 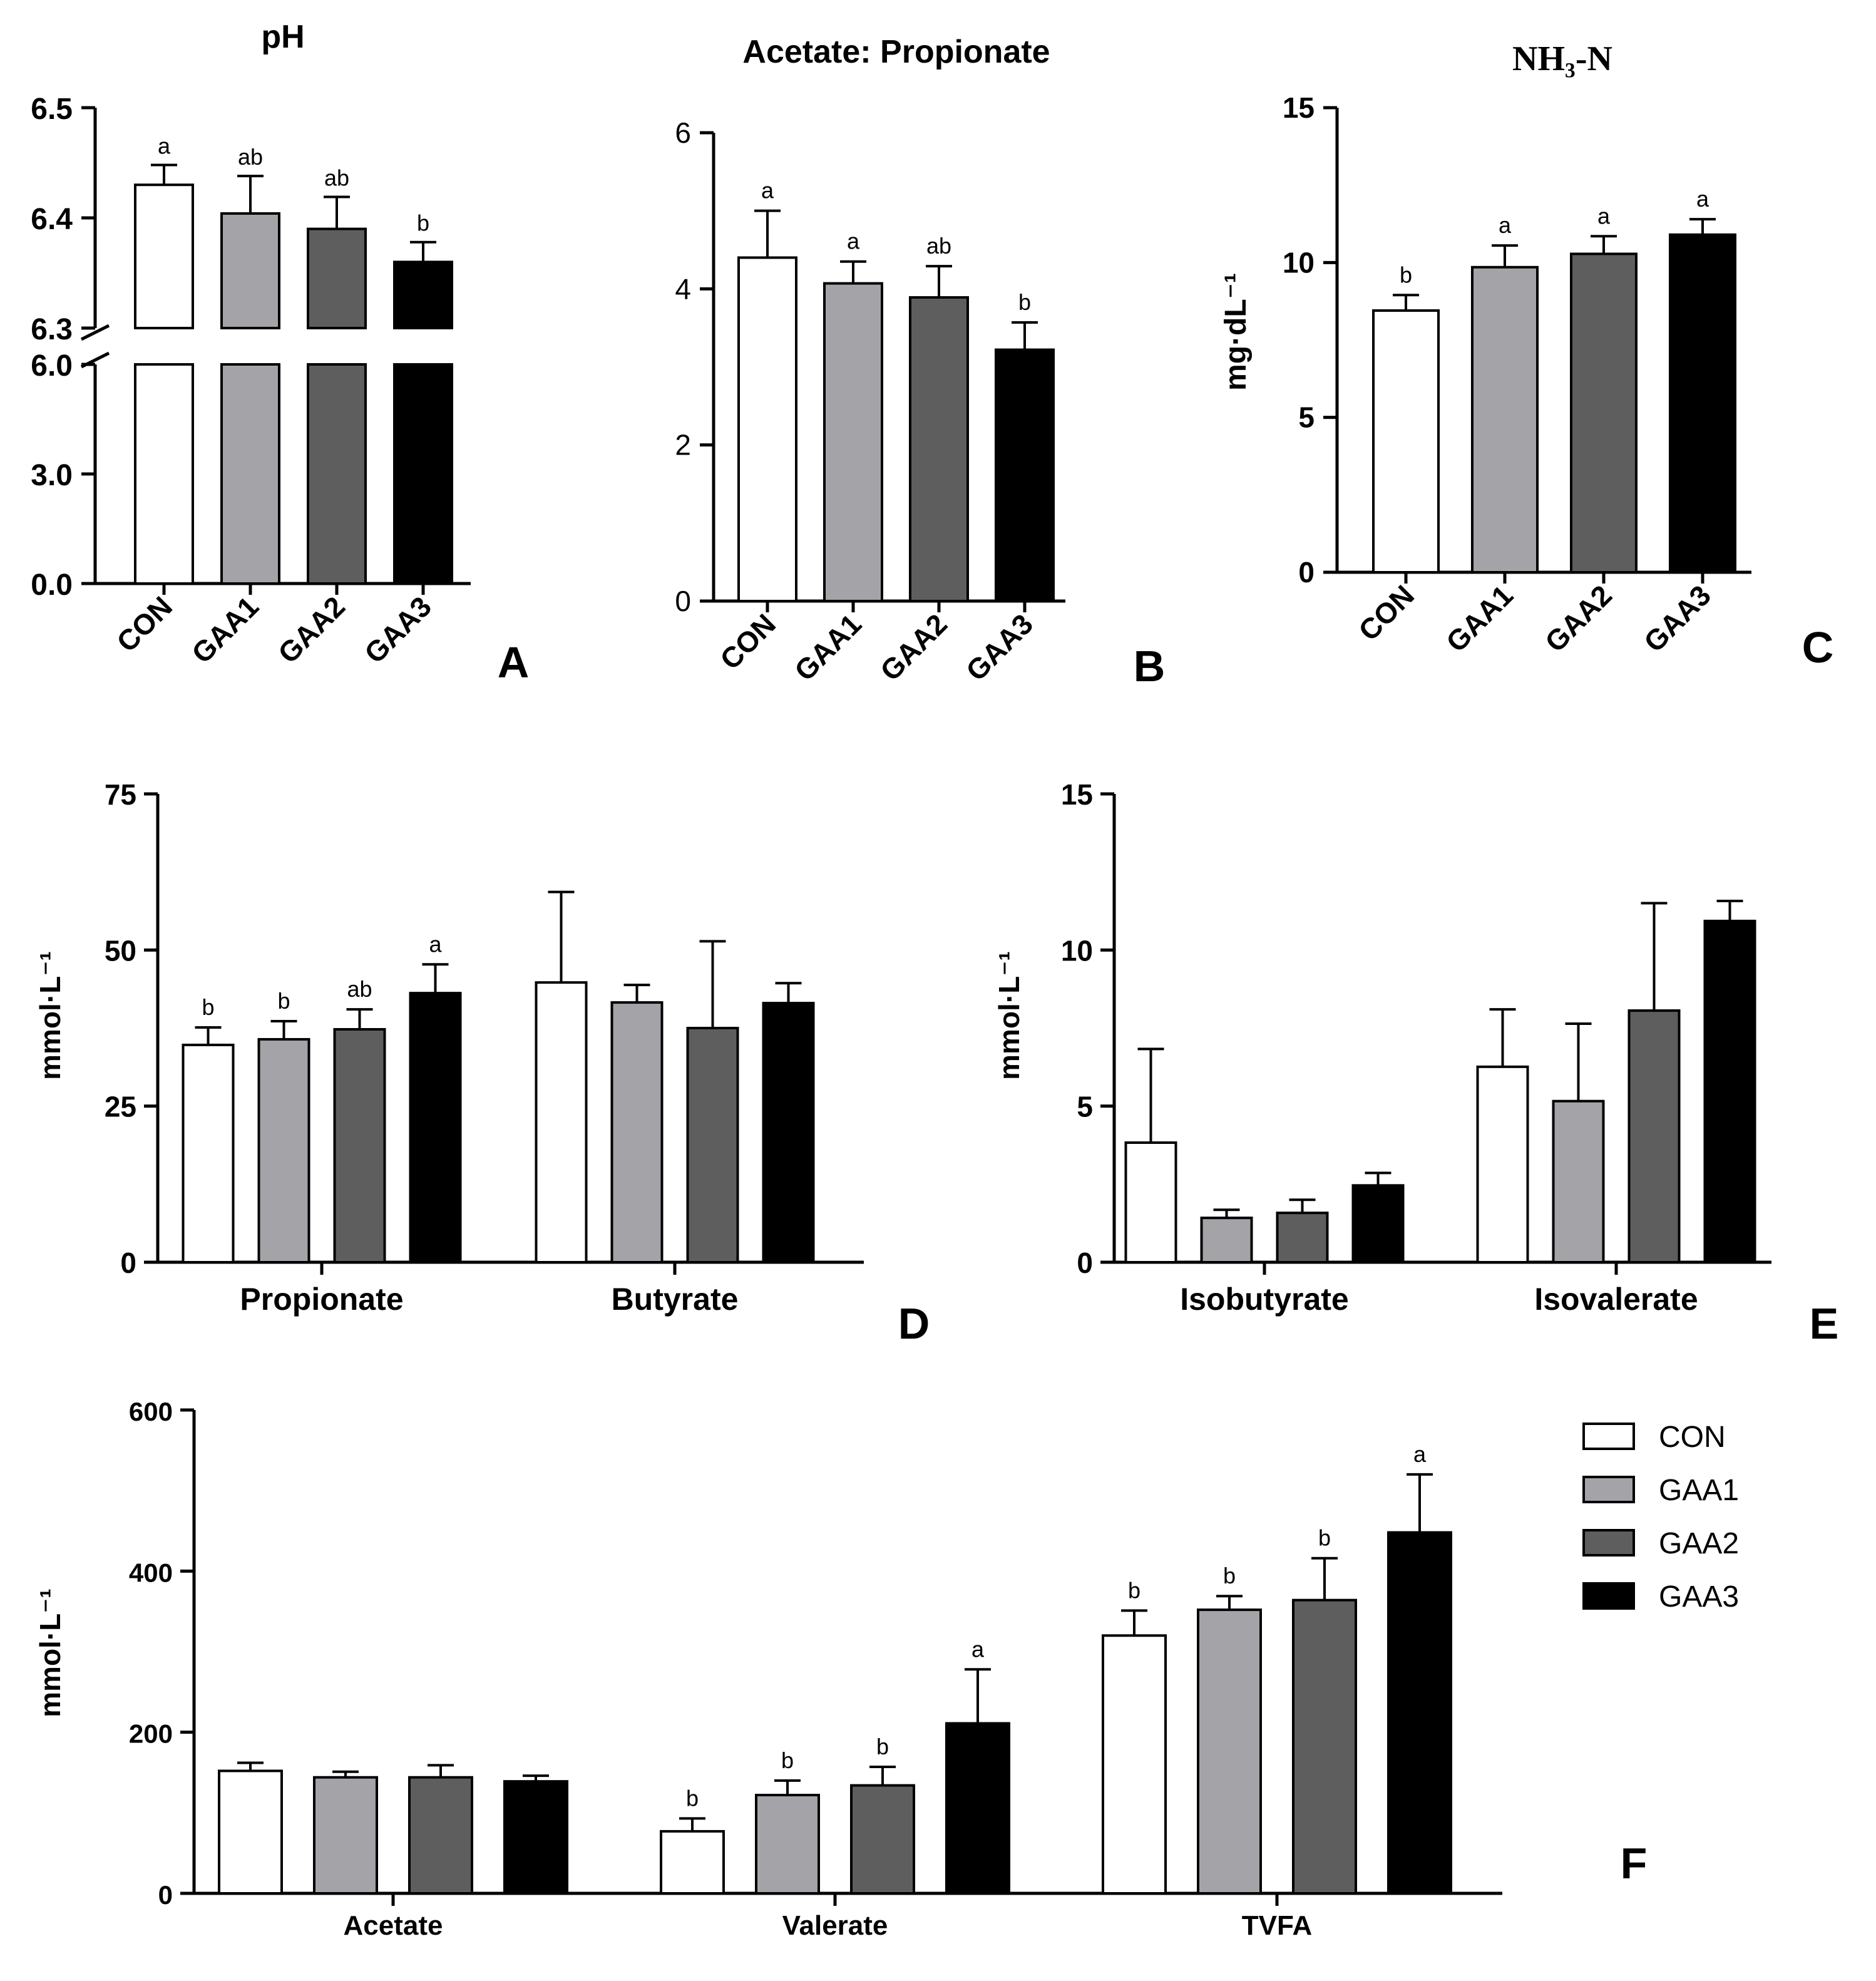 I want to click on legend-swatch-gaa2, so click(x=1608, y=1543).